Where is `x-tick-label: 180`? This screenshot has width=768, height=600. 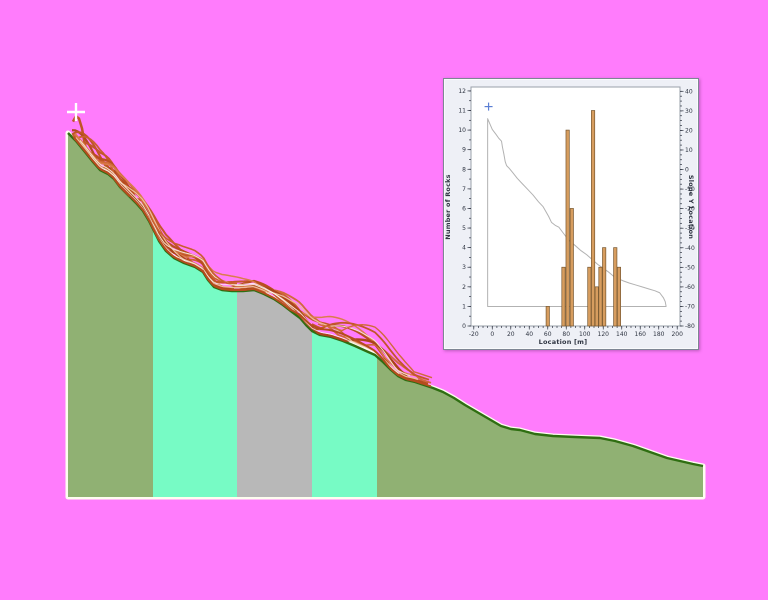 x-tick-label: 180 is located at coordinates (659, 334).